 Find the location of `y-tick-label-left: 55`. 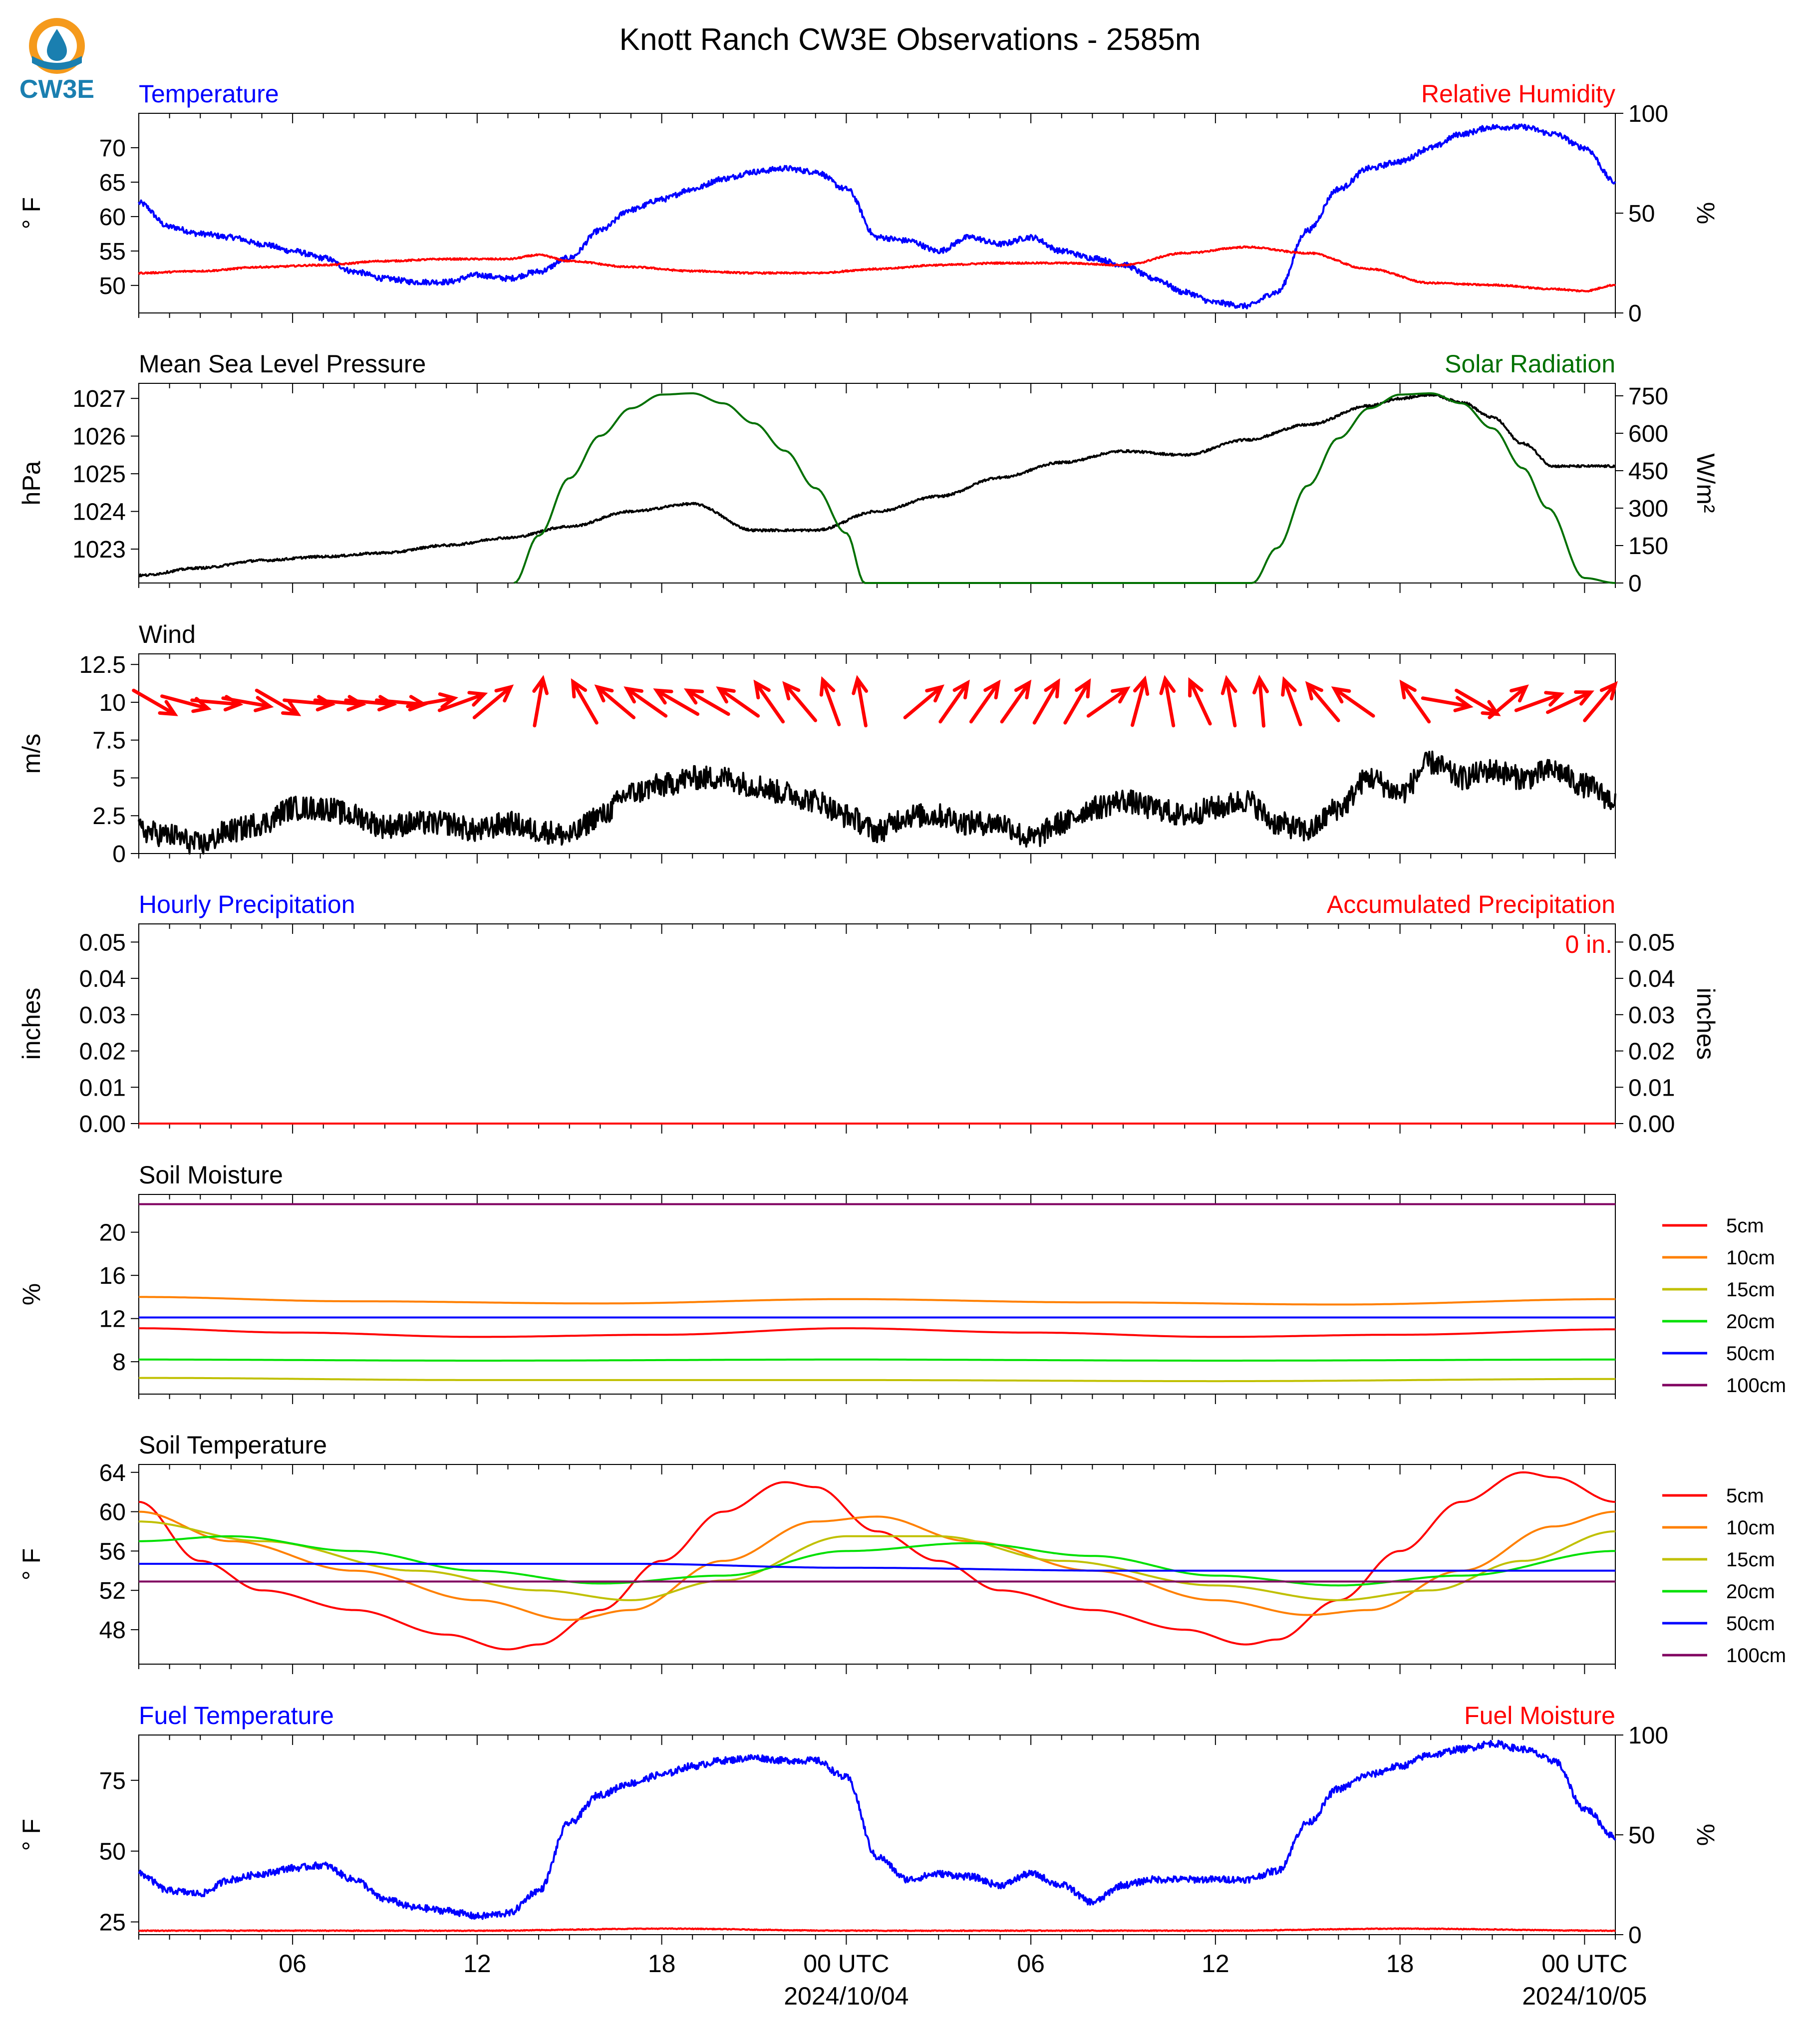

y-tick-label-left: 55 is located at coordinates (112, 252).